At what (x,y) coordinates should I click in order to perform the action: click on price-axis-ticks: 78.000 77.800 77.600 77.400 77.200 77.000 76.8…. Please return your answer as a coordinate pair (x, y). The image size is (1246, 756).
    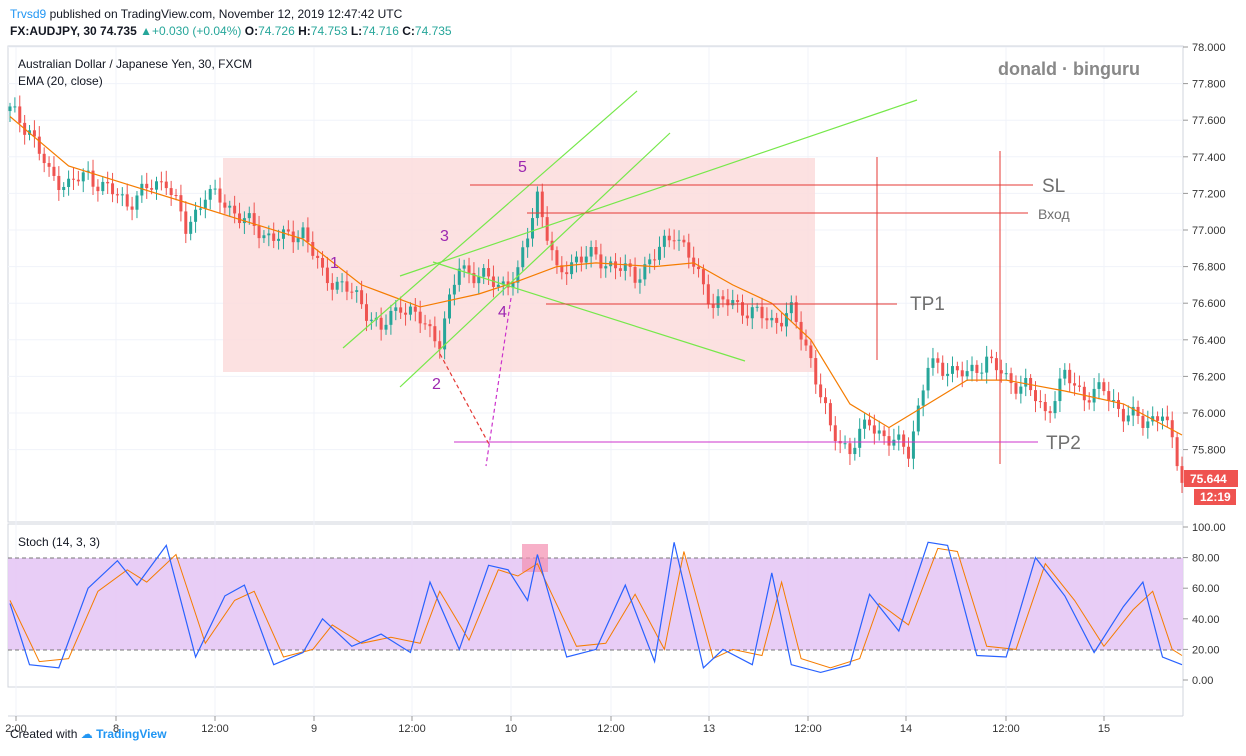
    Looking at the image, I should click on (1204, 249).